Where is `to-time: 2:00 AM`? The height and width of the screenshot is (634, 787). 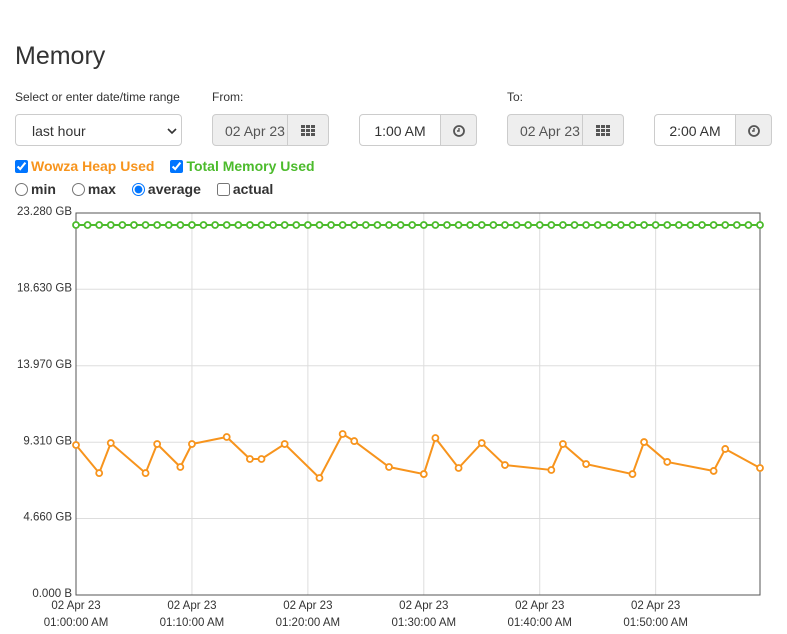 to-time: 2:00 AM is located at coordinates (695, 130).